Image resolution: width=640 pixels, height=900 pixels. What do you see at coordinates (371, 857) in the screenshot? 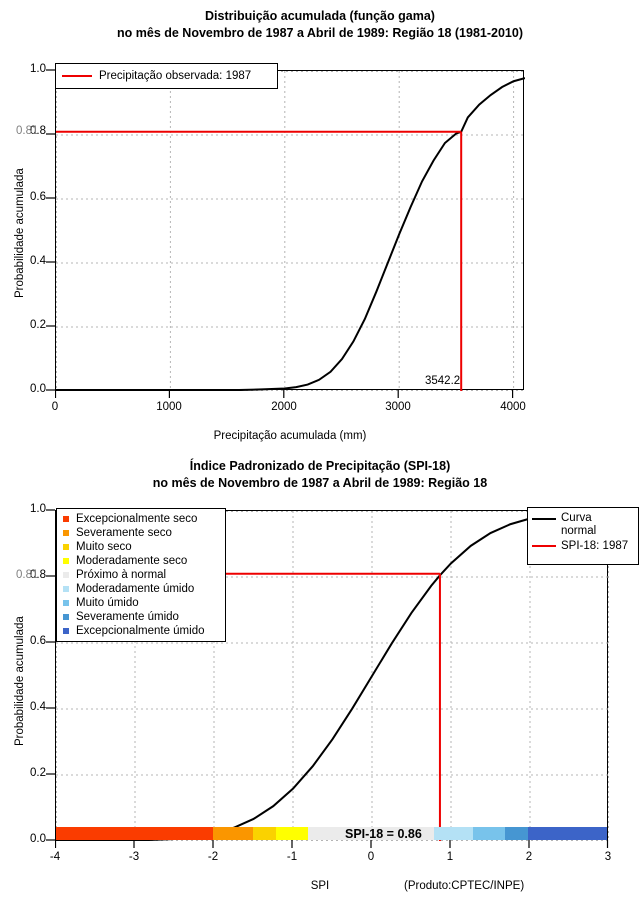
I see `bottom-xtick-4: 0` at bounding box center [371, 857].